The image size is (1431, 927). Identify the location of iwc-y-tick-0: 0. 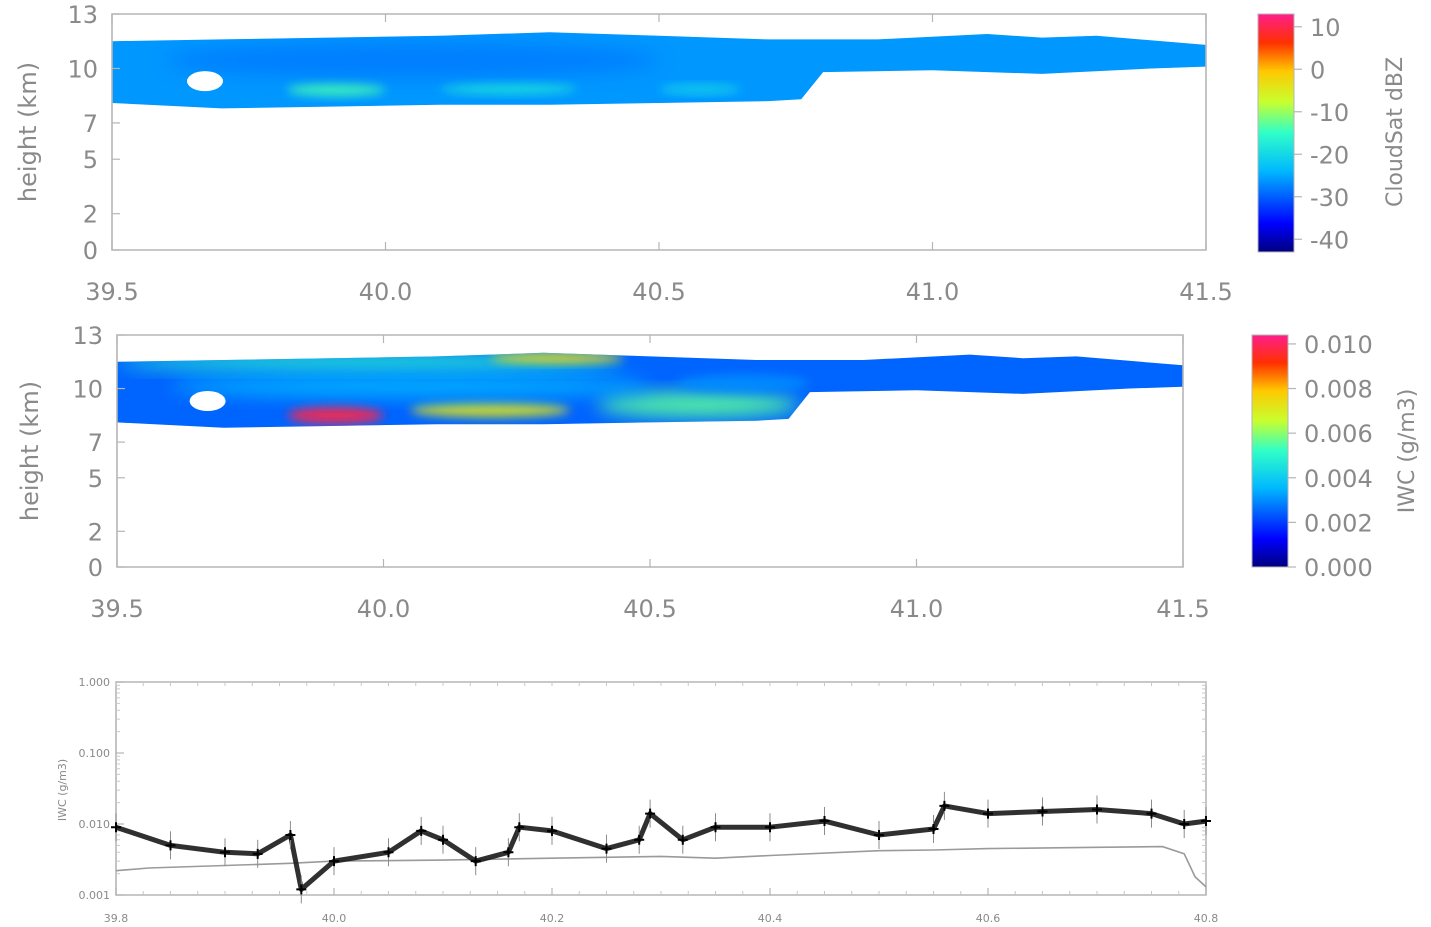
(95, 568).